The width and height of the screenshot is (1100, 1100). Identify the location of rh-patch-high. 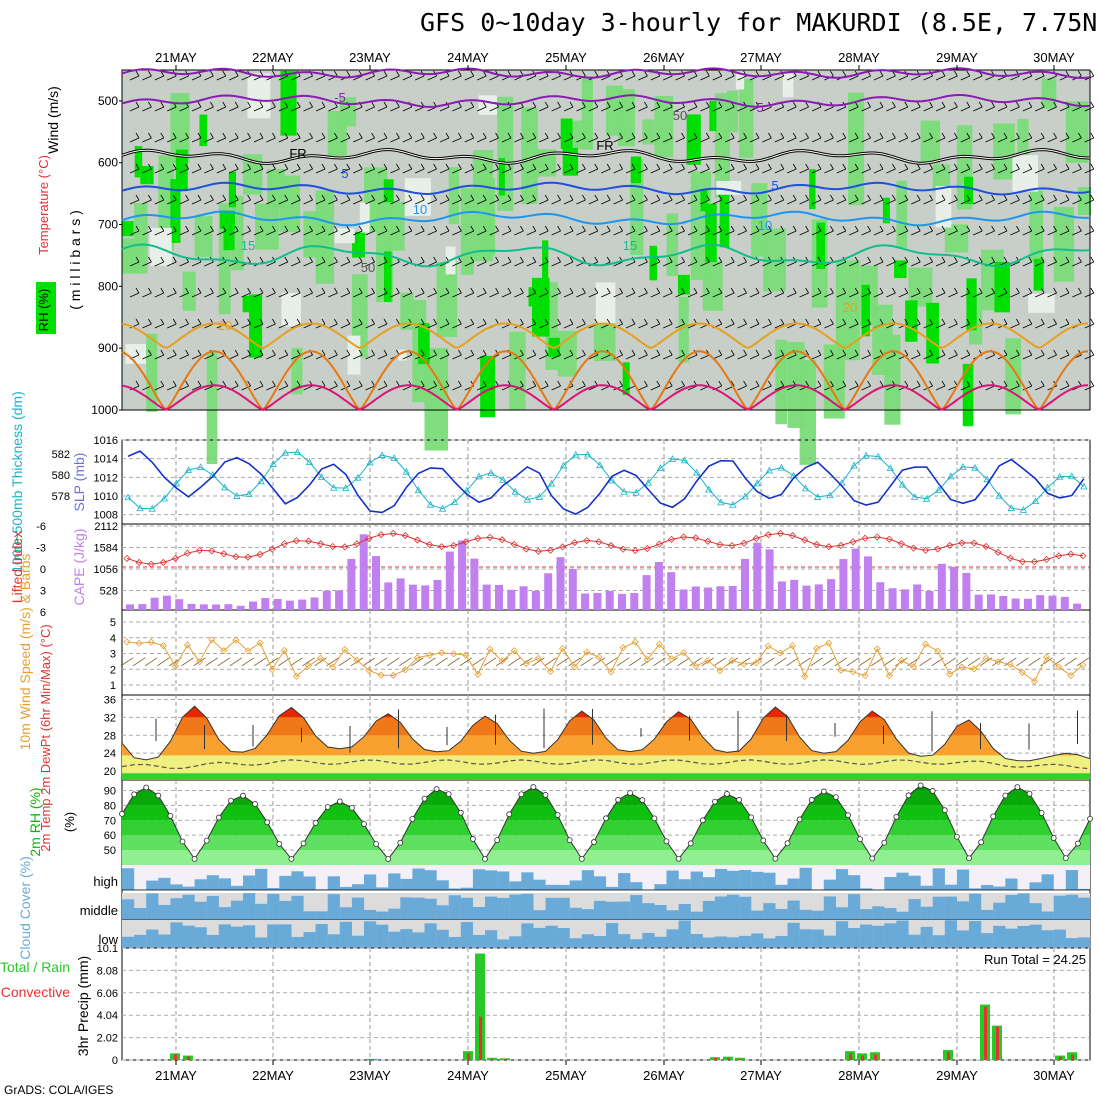
(636, 170).